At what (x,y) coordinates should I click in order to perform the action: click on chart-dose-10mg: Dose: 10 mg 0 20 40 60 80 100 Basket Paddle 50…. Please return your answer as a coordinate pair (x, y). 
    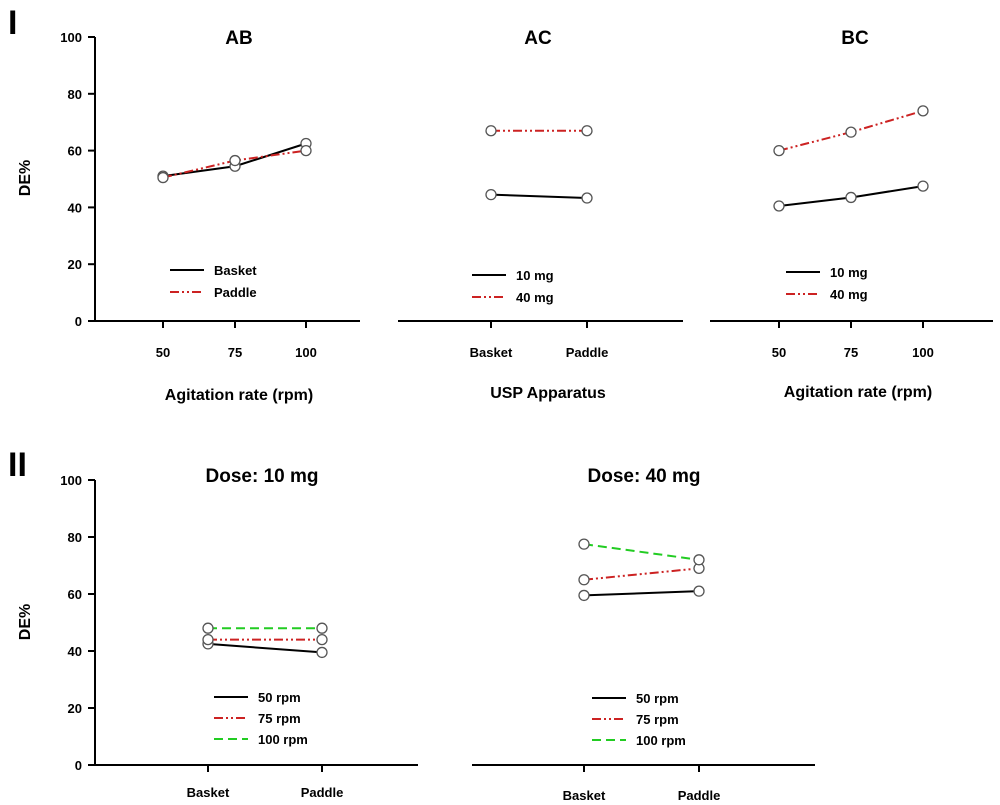
    Looking at the image, I should click on (239, 633).